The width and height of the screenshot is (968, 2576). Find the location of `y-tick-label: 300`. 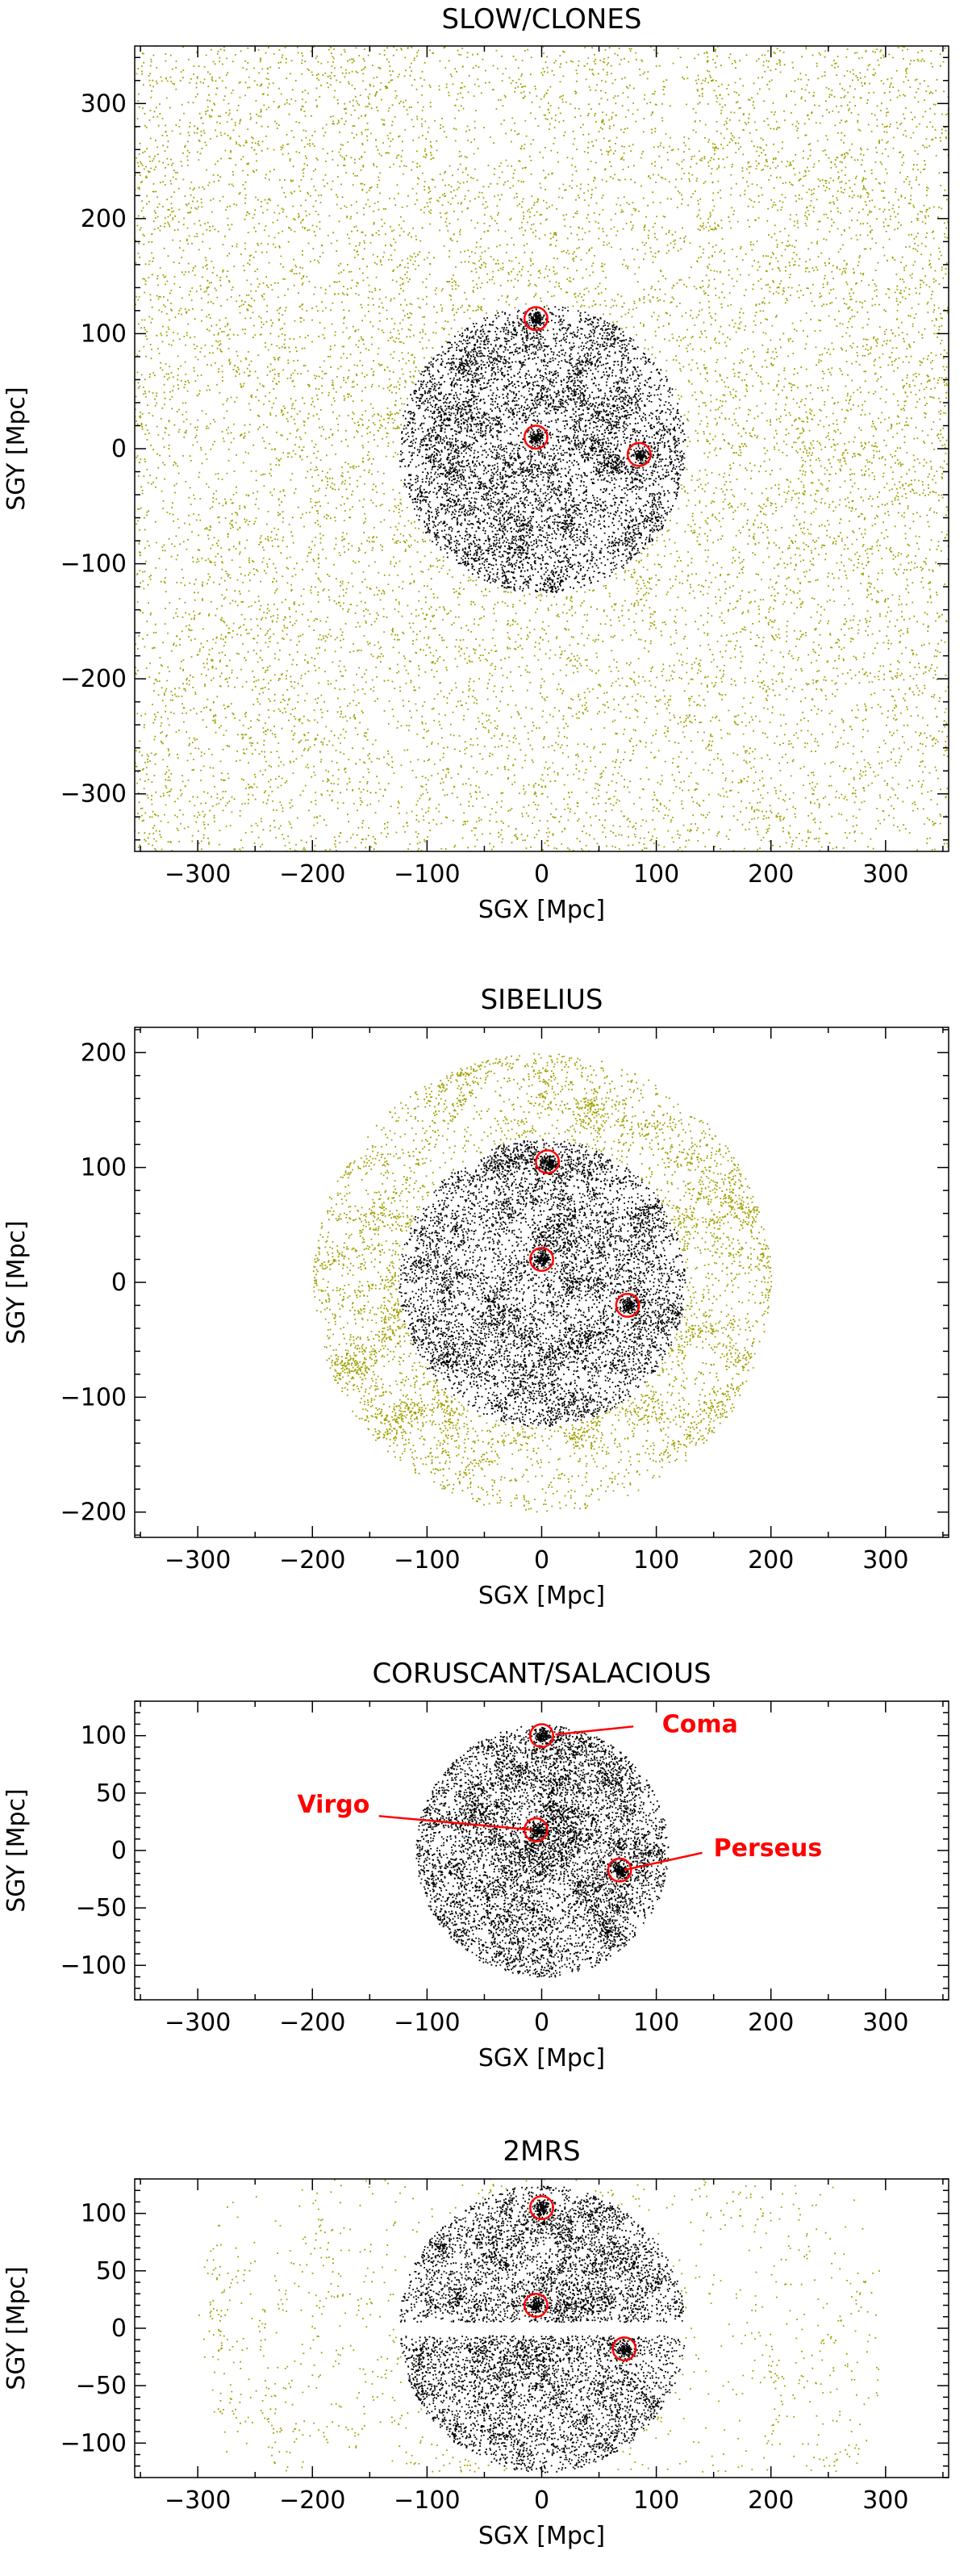

y-tick-label: 300 is located at coordinates (104, 104).